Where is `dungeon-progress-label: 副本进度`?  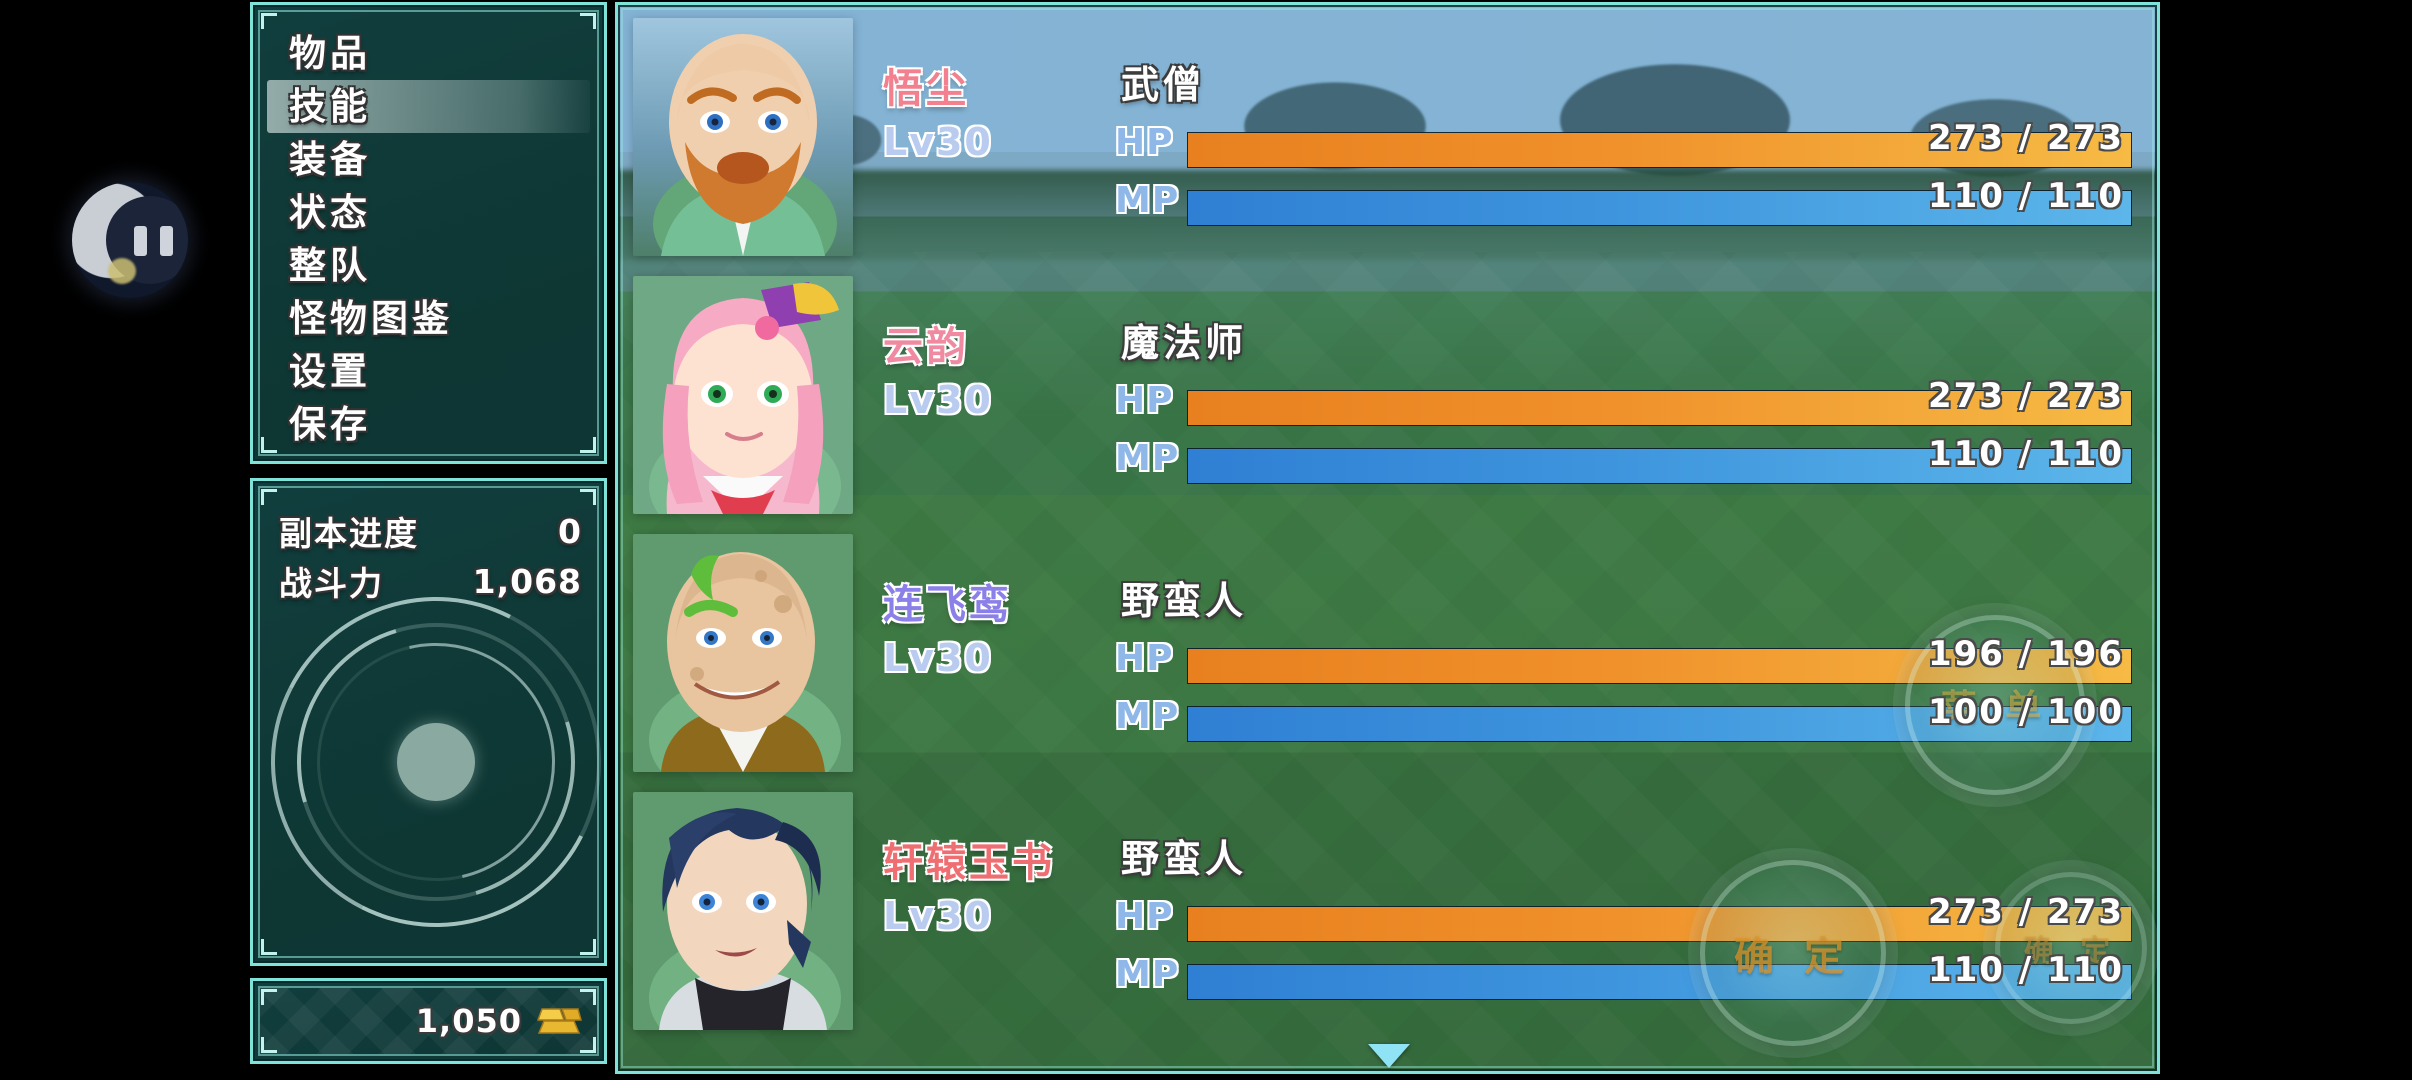
dungeon-progress-label: 副本进度 is located at coordinates (349, 533).